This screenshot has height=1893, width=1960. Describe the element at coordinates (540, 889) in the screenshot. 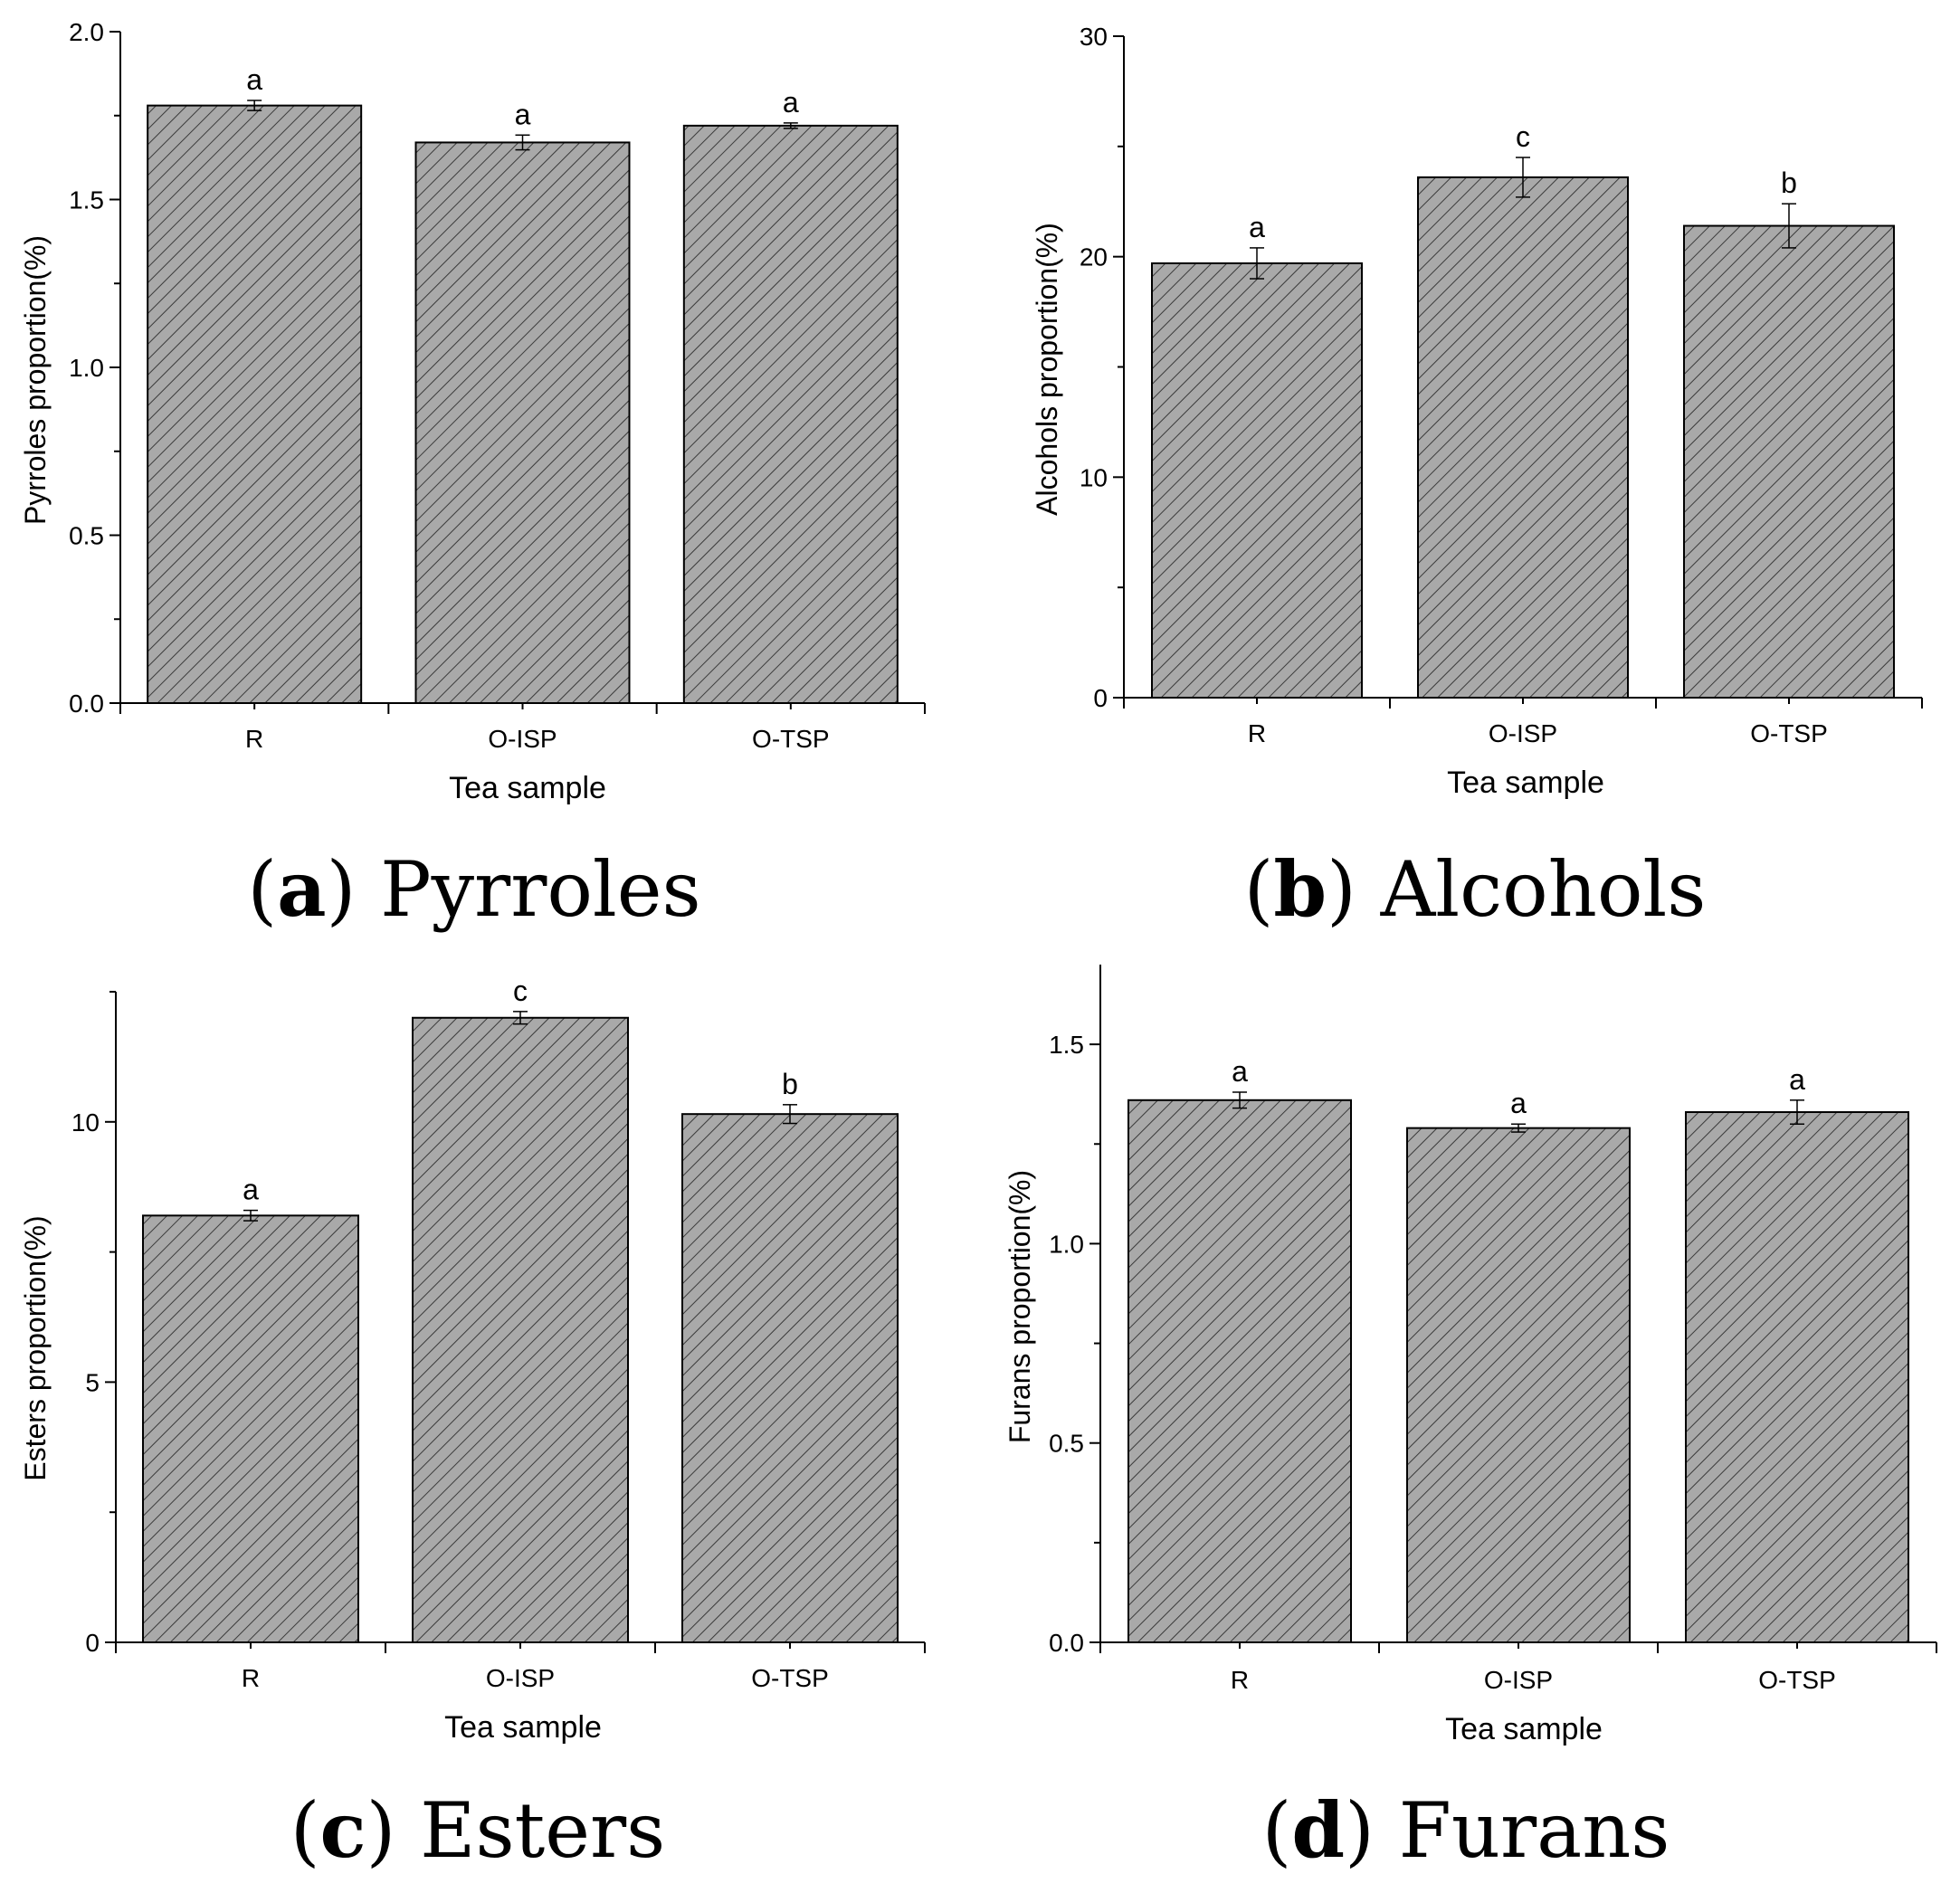

I see `caption-title: Pyrroles` at that location.